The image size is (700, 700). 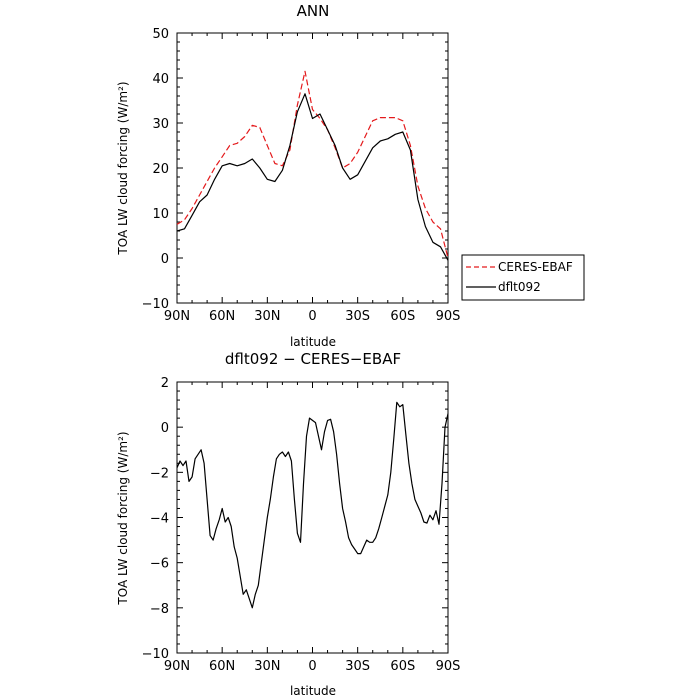 I want to click on top-y-tick-label: 10, so click(x=160, y=214).